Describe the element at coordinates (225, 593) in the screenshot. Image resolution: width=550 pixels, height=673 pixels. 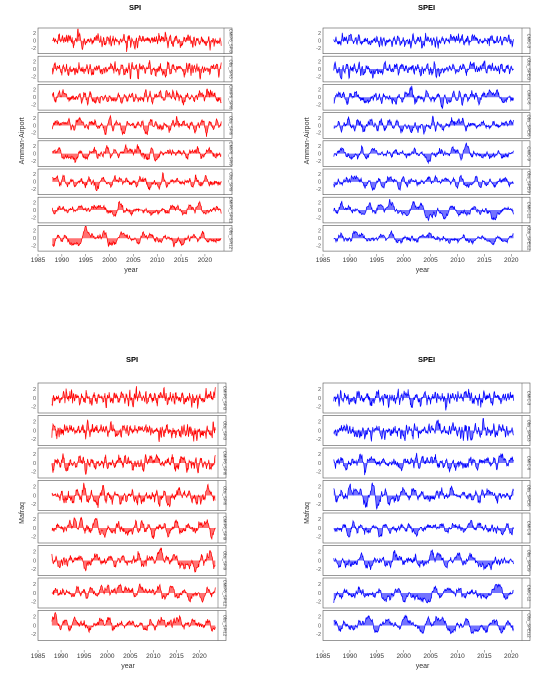
I see `strip-label: CMIP6_SPI12` at that location.